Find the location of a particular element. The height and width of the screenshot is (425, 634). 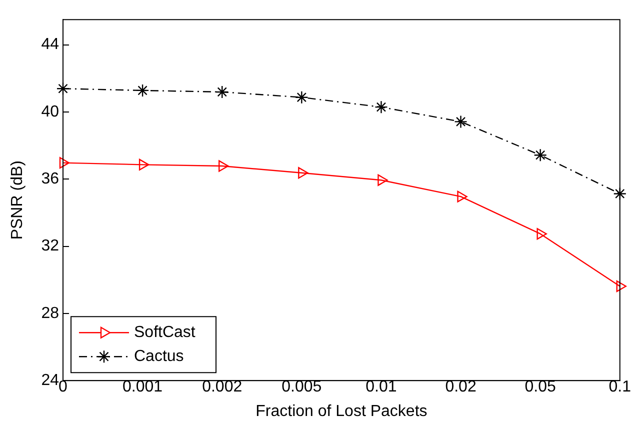

x-tick-label: 0.1 is located at coordinates (620, 387).